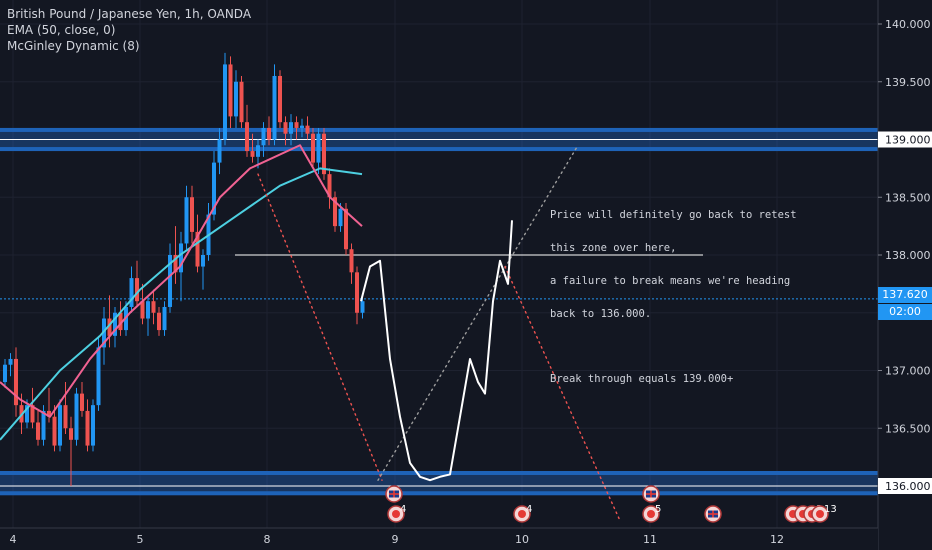 The width and height of the screenshot is (932, 550). Describe the element at coordinates (905, 312) in the screenshot. I see `candle-timer-tag: 02:00` at that location.